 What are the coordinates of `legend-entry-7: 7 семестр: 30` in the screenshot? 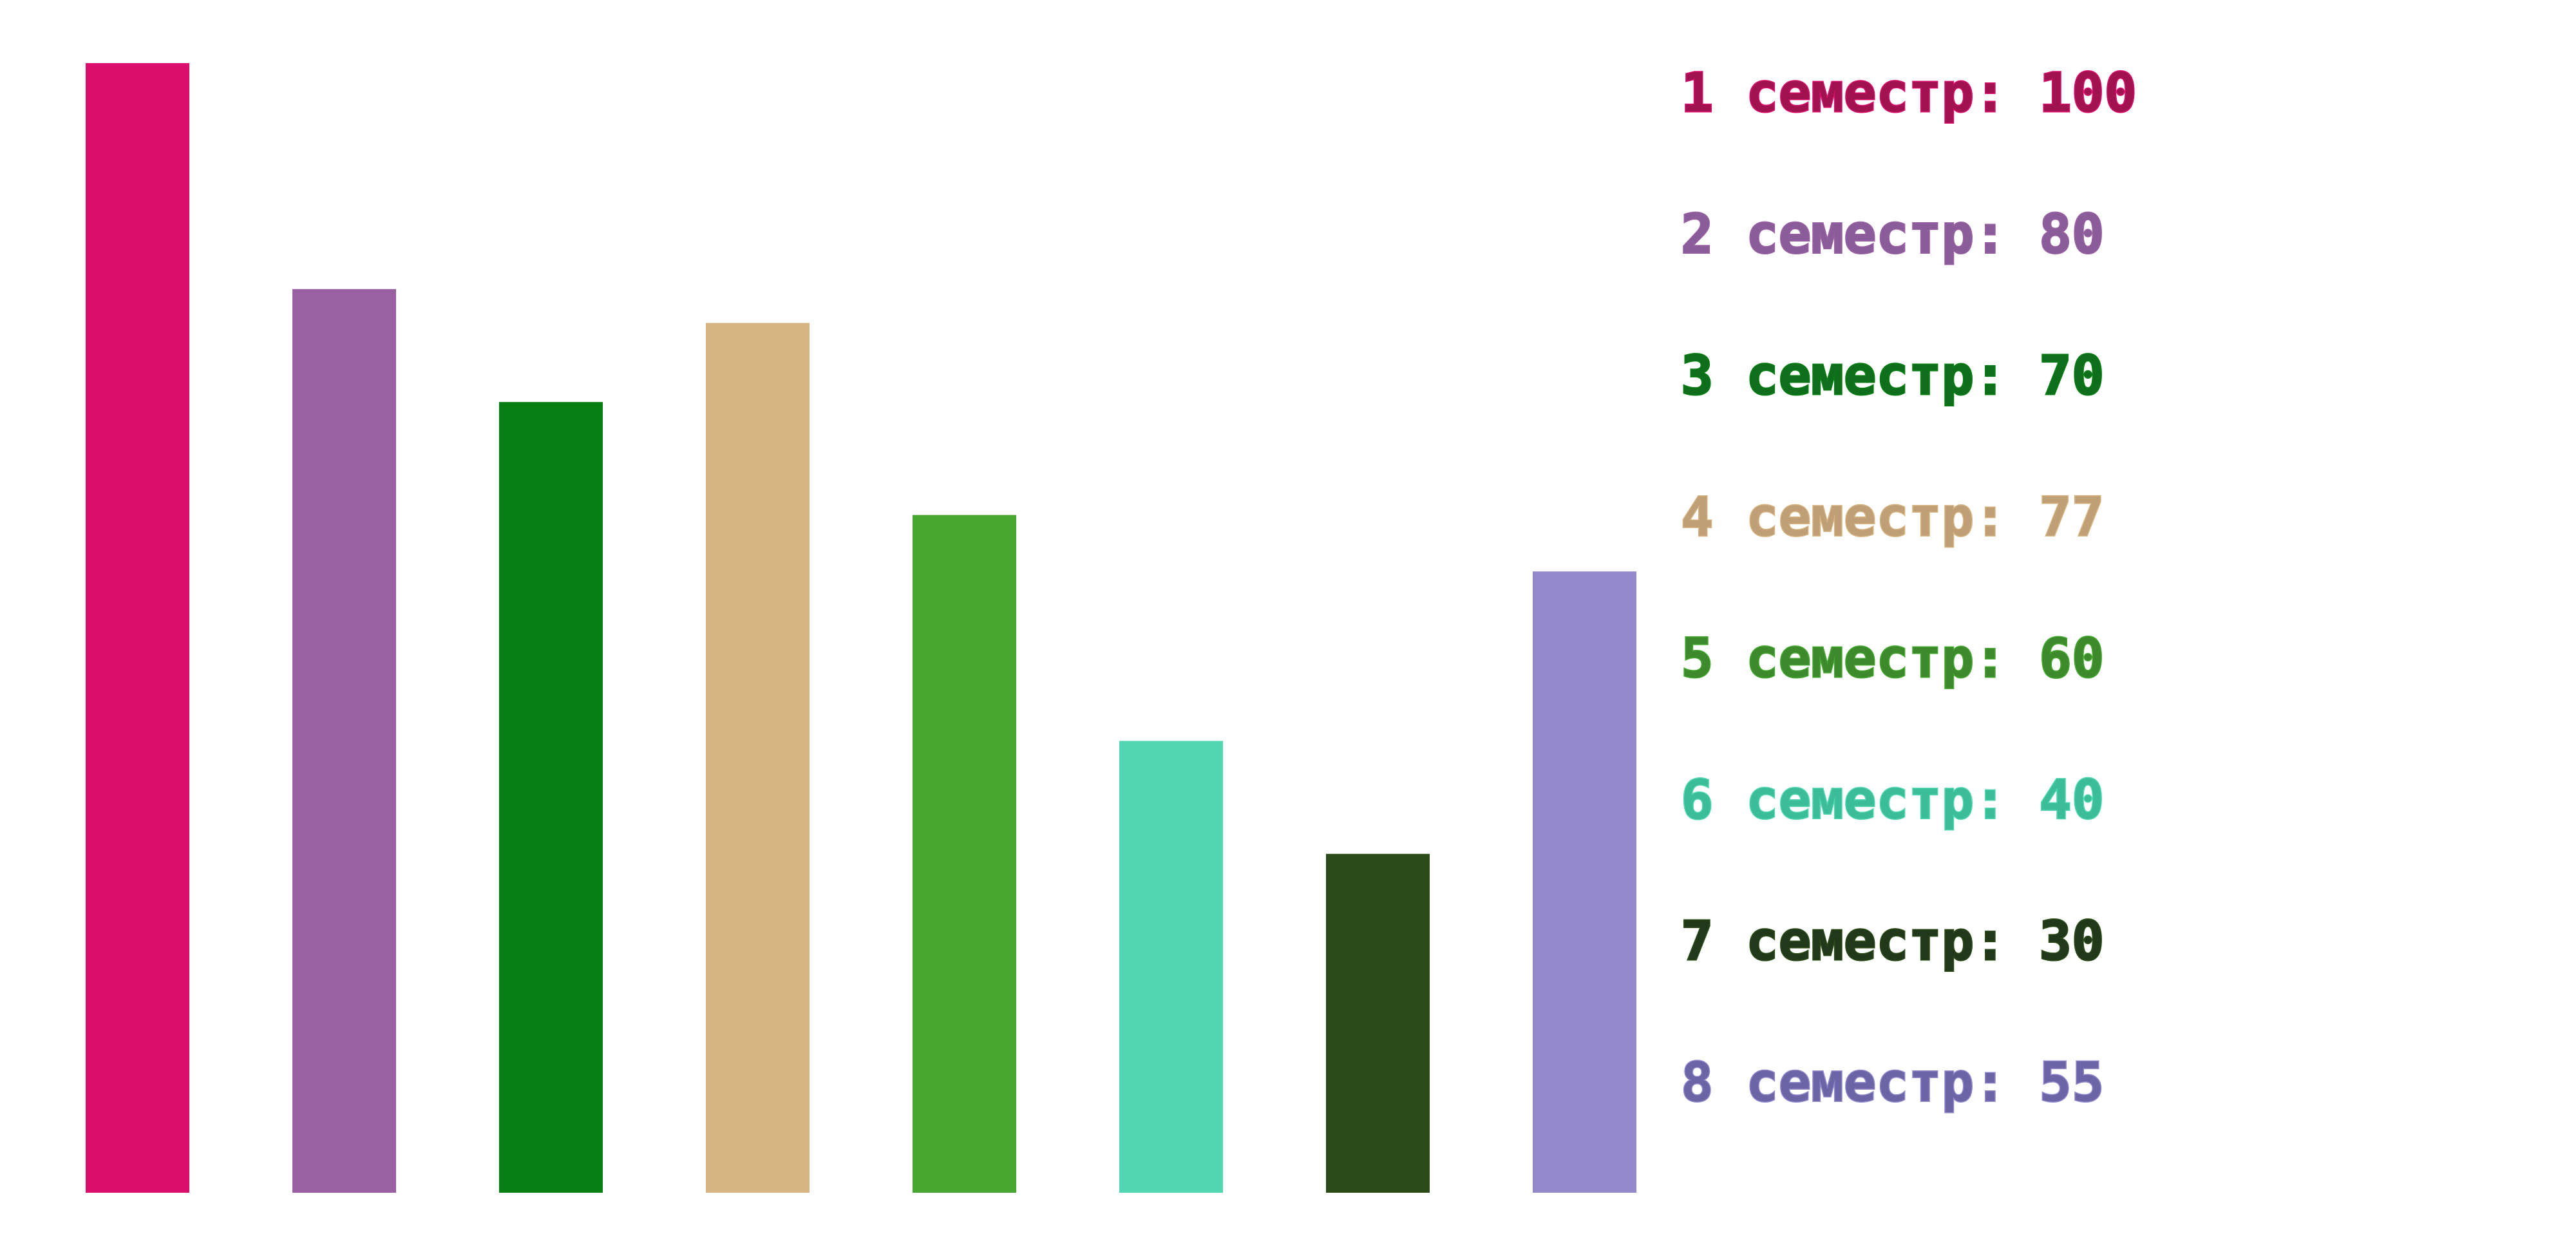 It's located at (1892, 940).